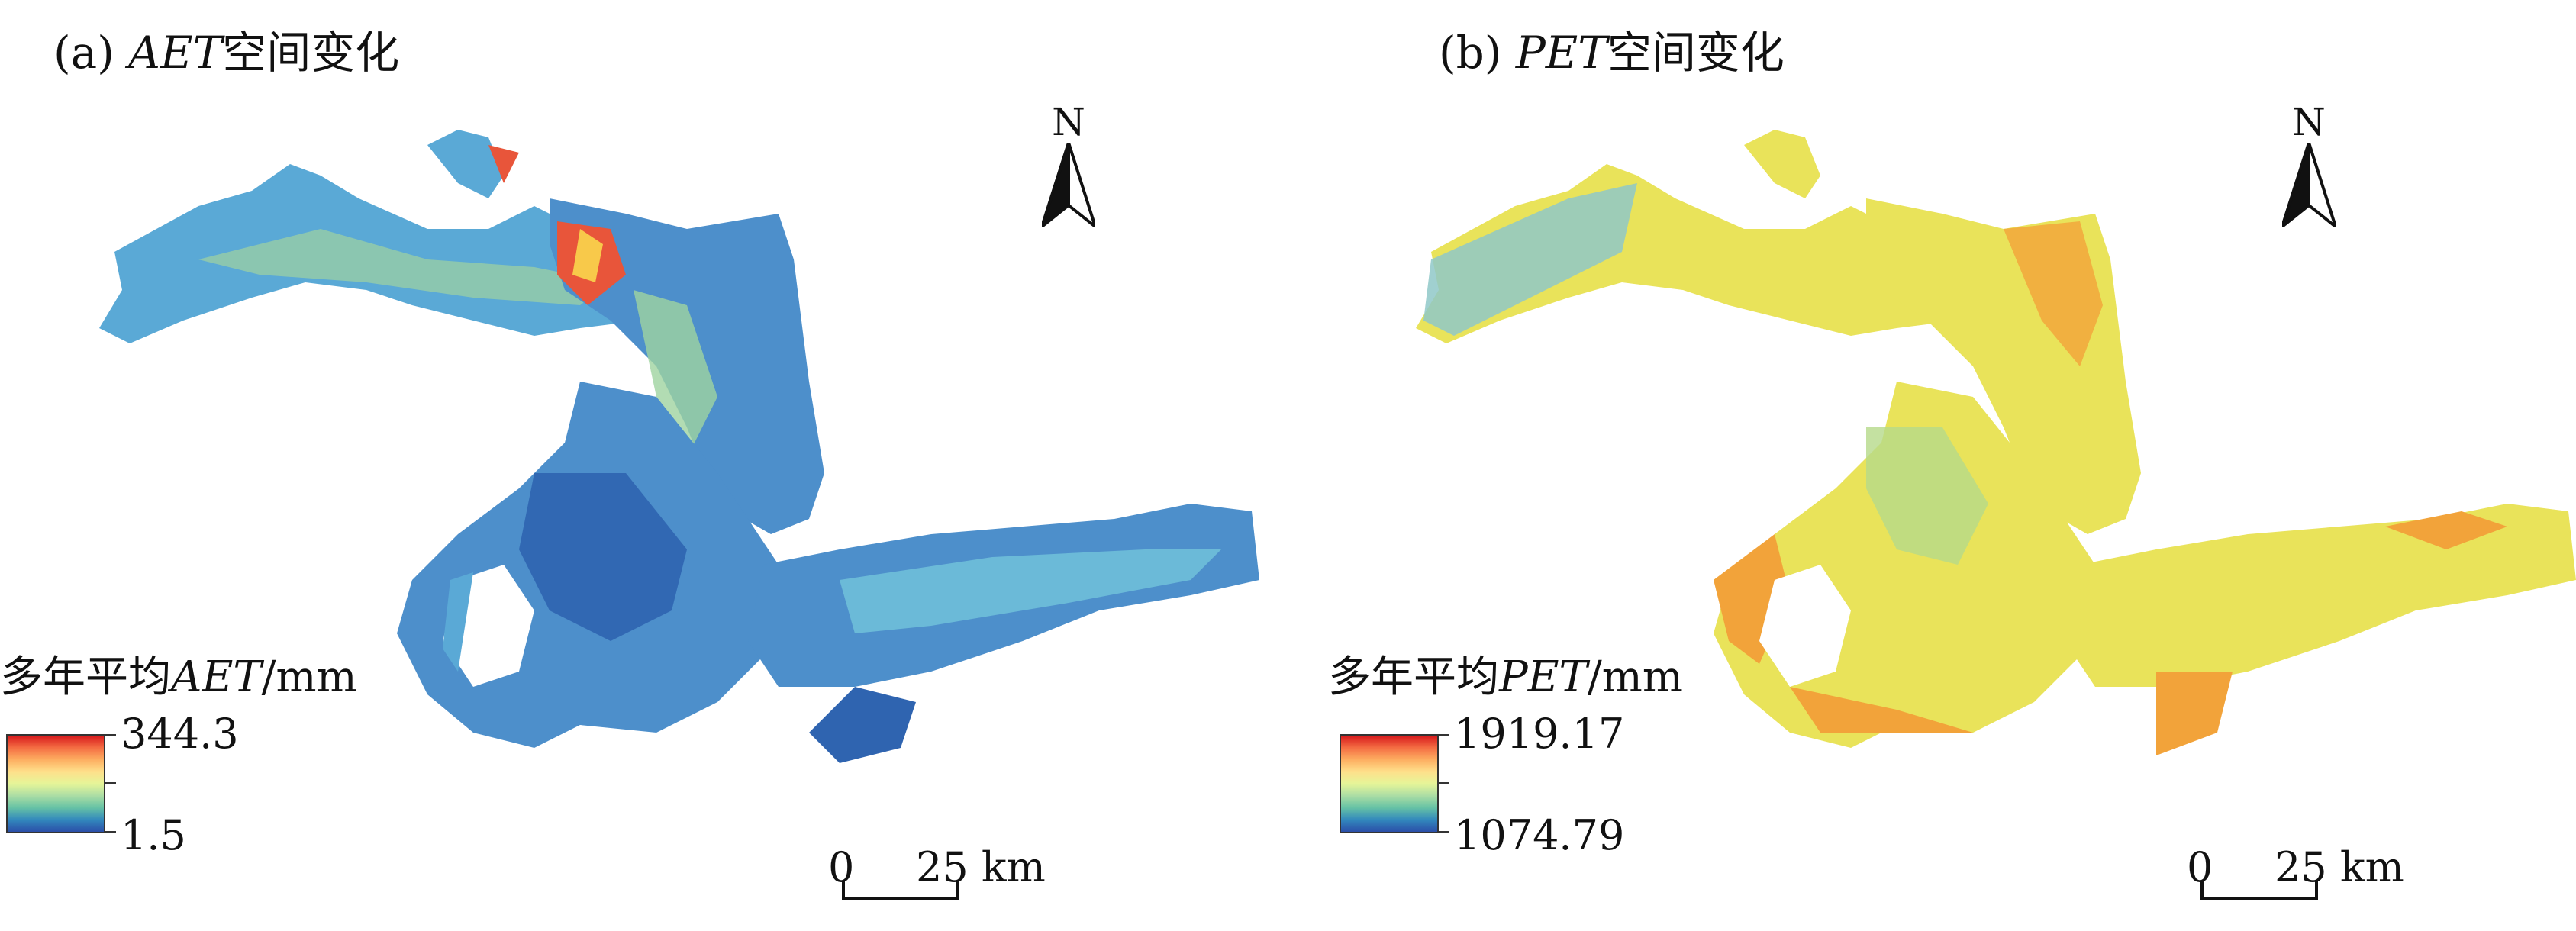  What do you see at coordinates (180, 734) in the screenshot?
I see `legend-max-value: 344.3` at bounding box center [180, 734].